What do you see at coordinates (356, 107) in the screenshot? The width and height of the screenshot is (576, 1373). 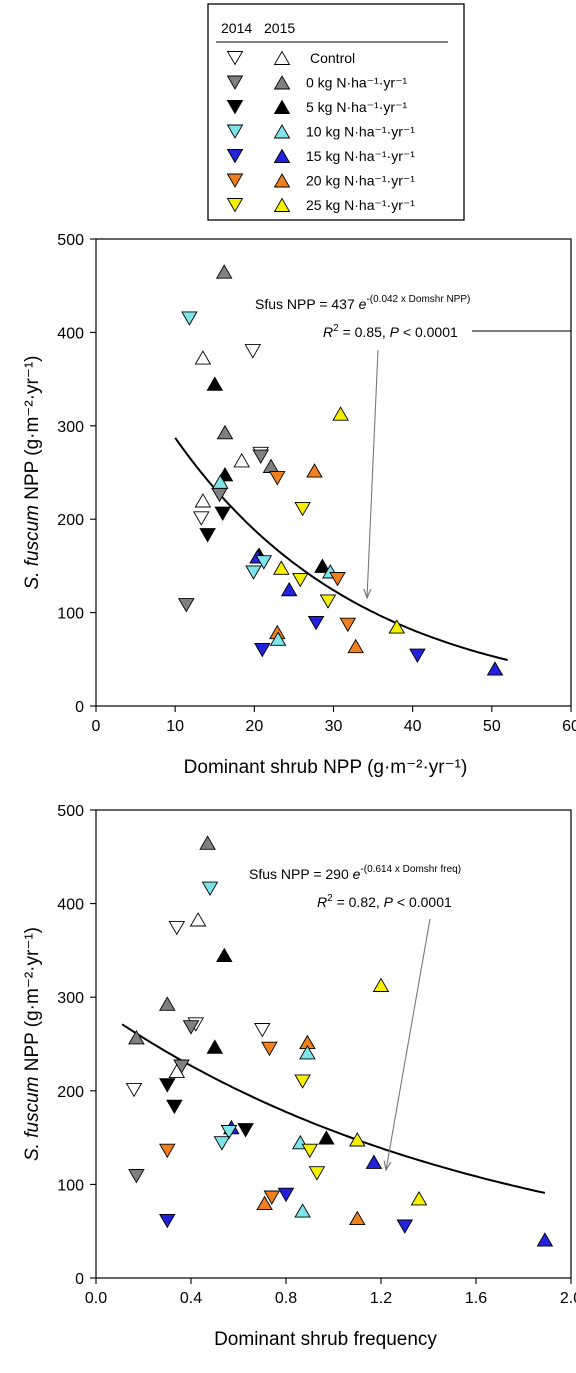 I see `legend-label: 5 kg N·ha⁻¹·yr⁻¹` at bounding box center [356, 107].